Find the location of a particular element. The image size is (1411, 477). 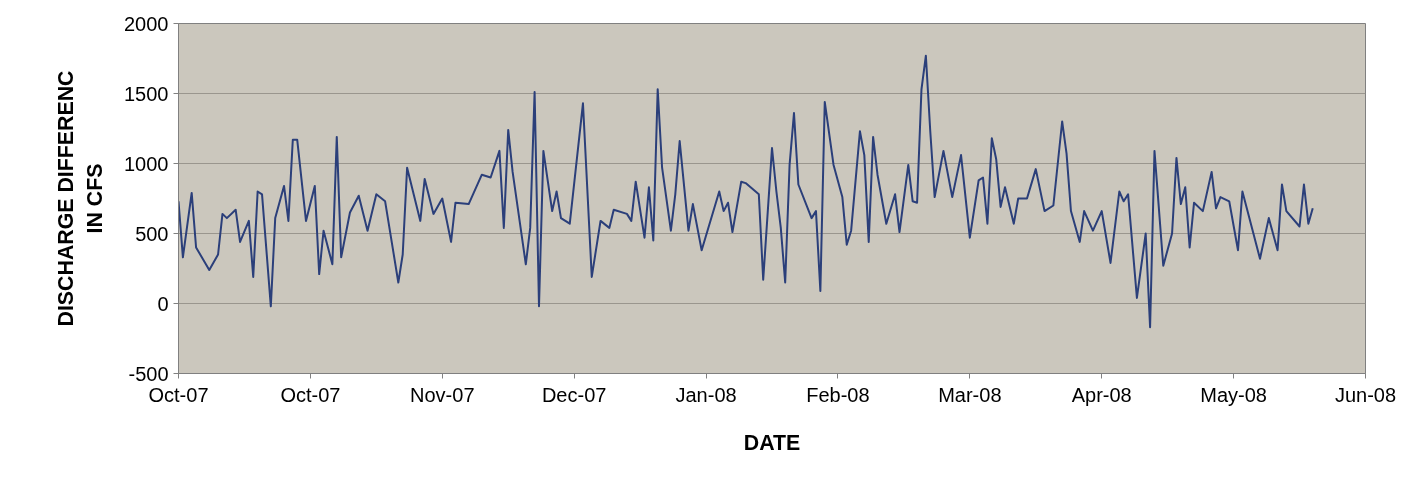

x-tick-label: Apr-08 is located at coordinates (1101, 394).